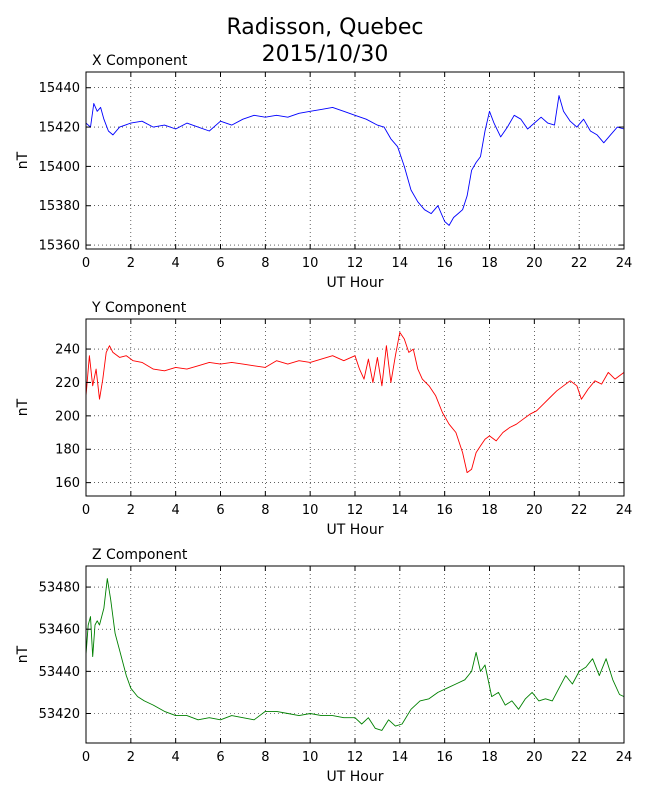 The image size is (650, 800). Describe the element at coordinates (355, 530) in the screenshot. I see `y-component-xlabel: UT Hour` at that location.